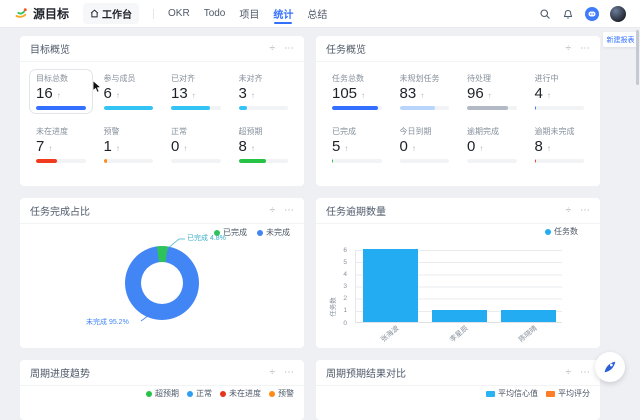 This screenshot has height=420, width=640. What do you see at coordinates (458, 336) in the screenshot?
I see `bar-xlabels: 张海波 李星辰 陈晓晴` at bounding box center [458, 336].